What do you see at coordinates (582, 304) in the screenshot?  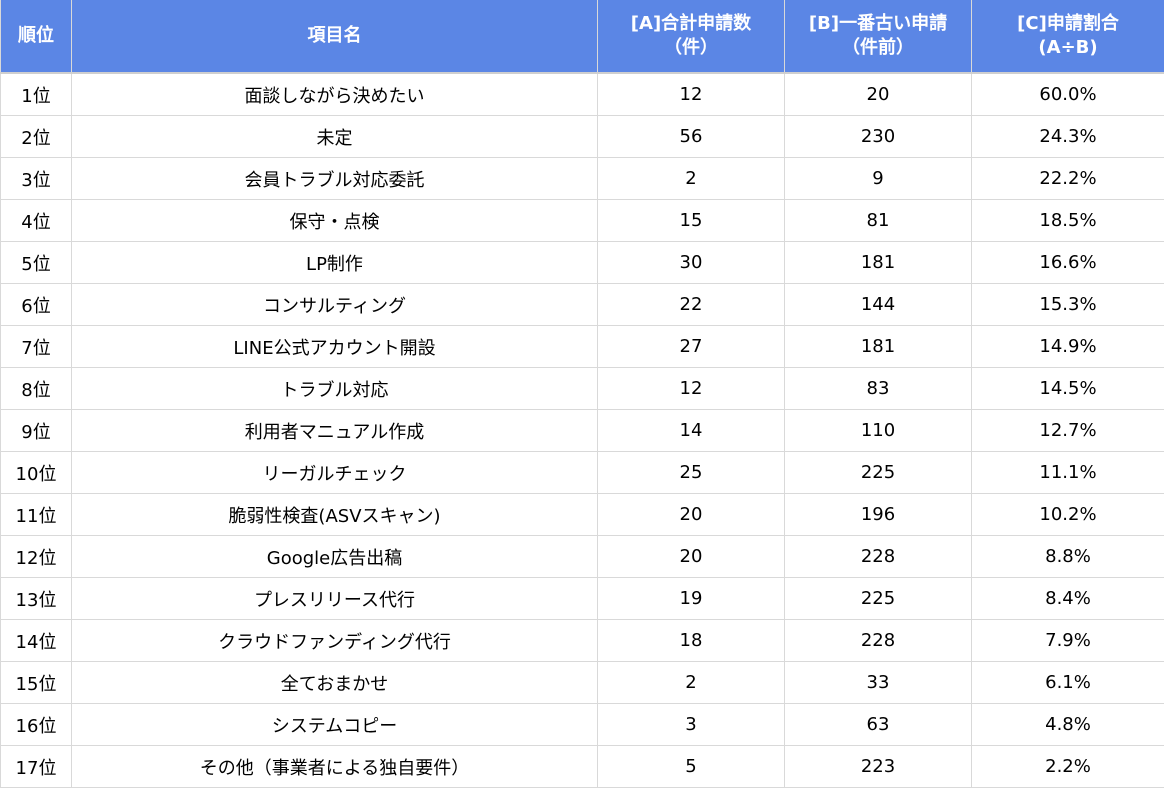 I see `table-row: 6位 コンサルティング 22 144 15.3%` at bounding box center [582, 304].